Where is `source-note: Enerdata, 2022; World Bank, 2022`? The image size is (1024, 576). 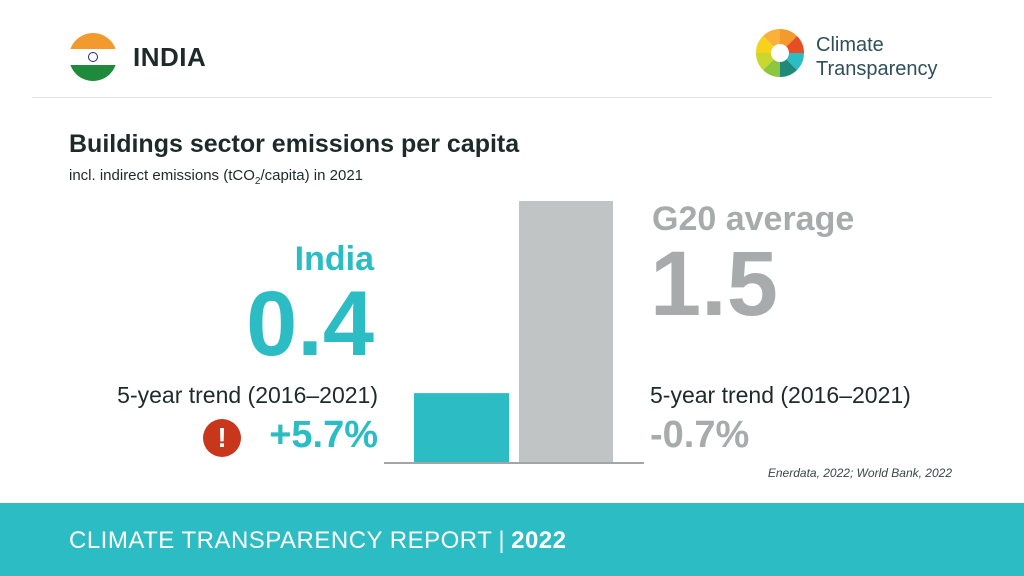 source-note: Enerdata, 2022; World Bank, 2022 is located at coordinates (859, 473).